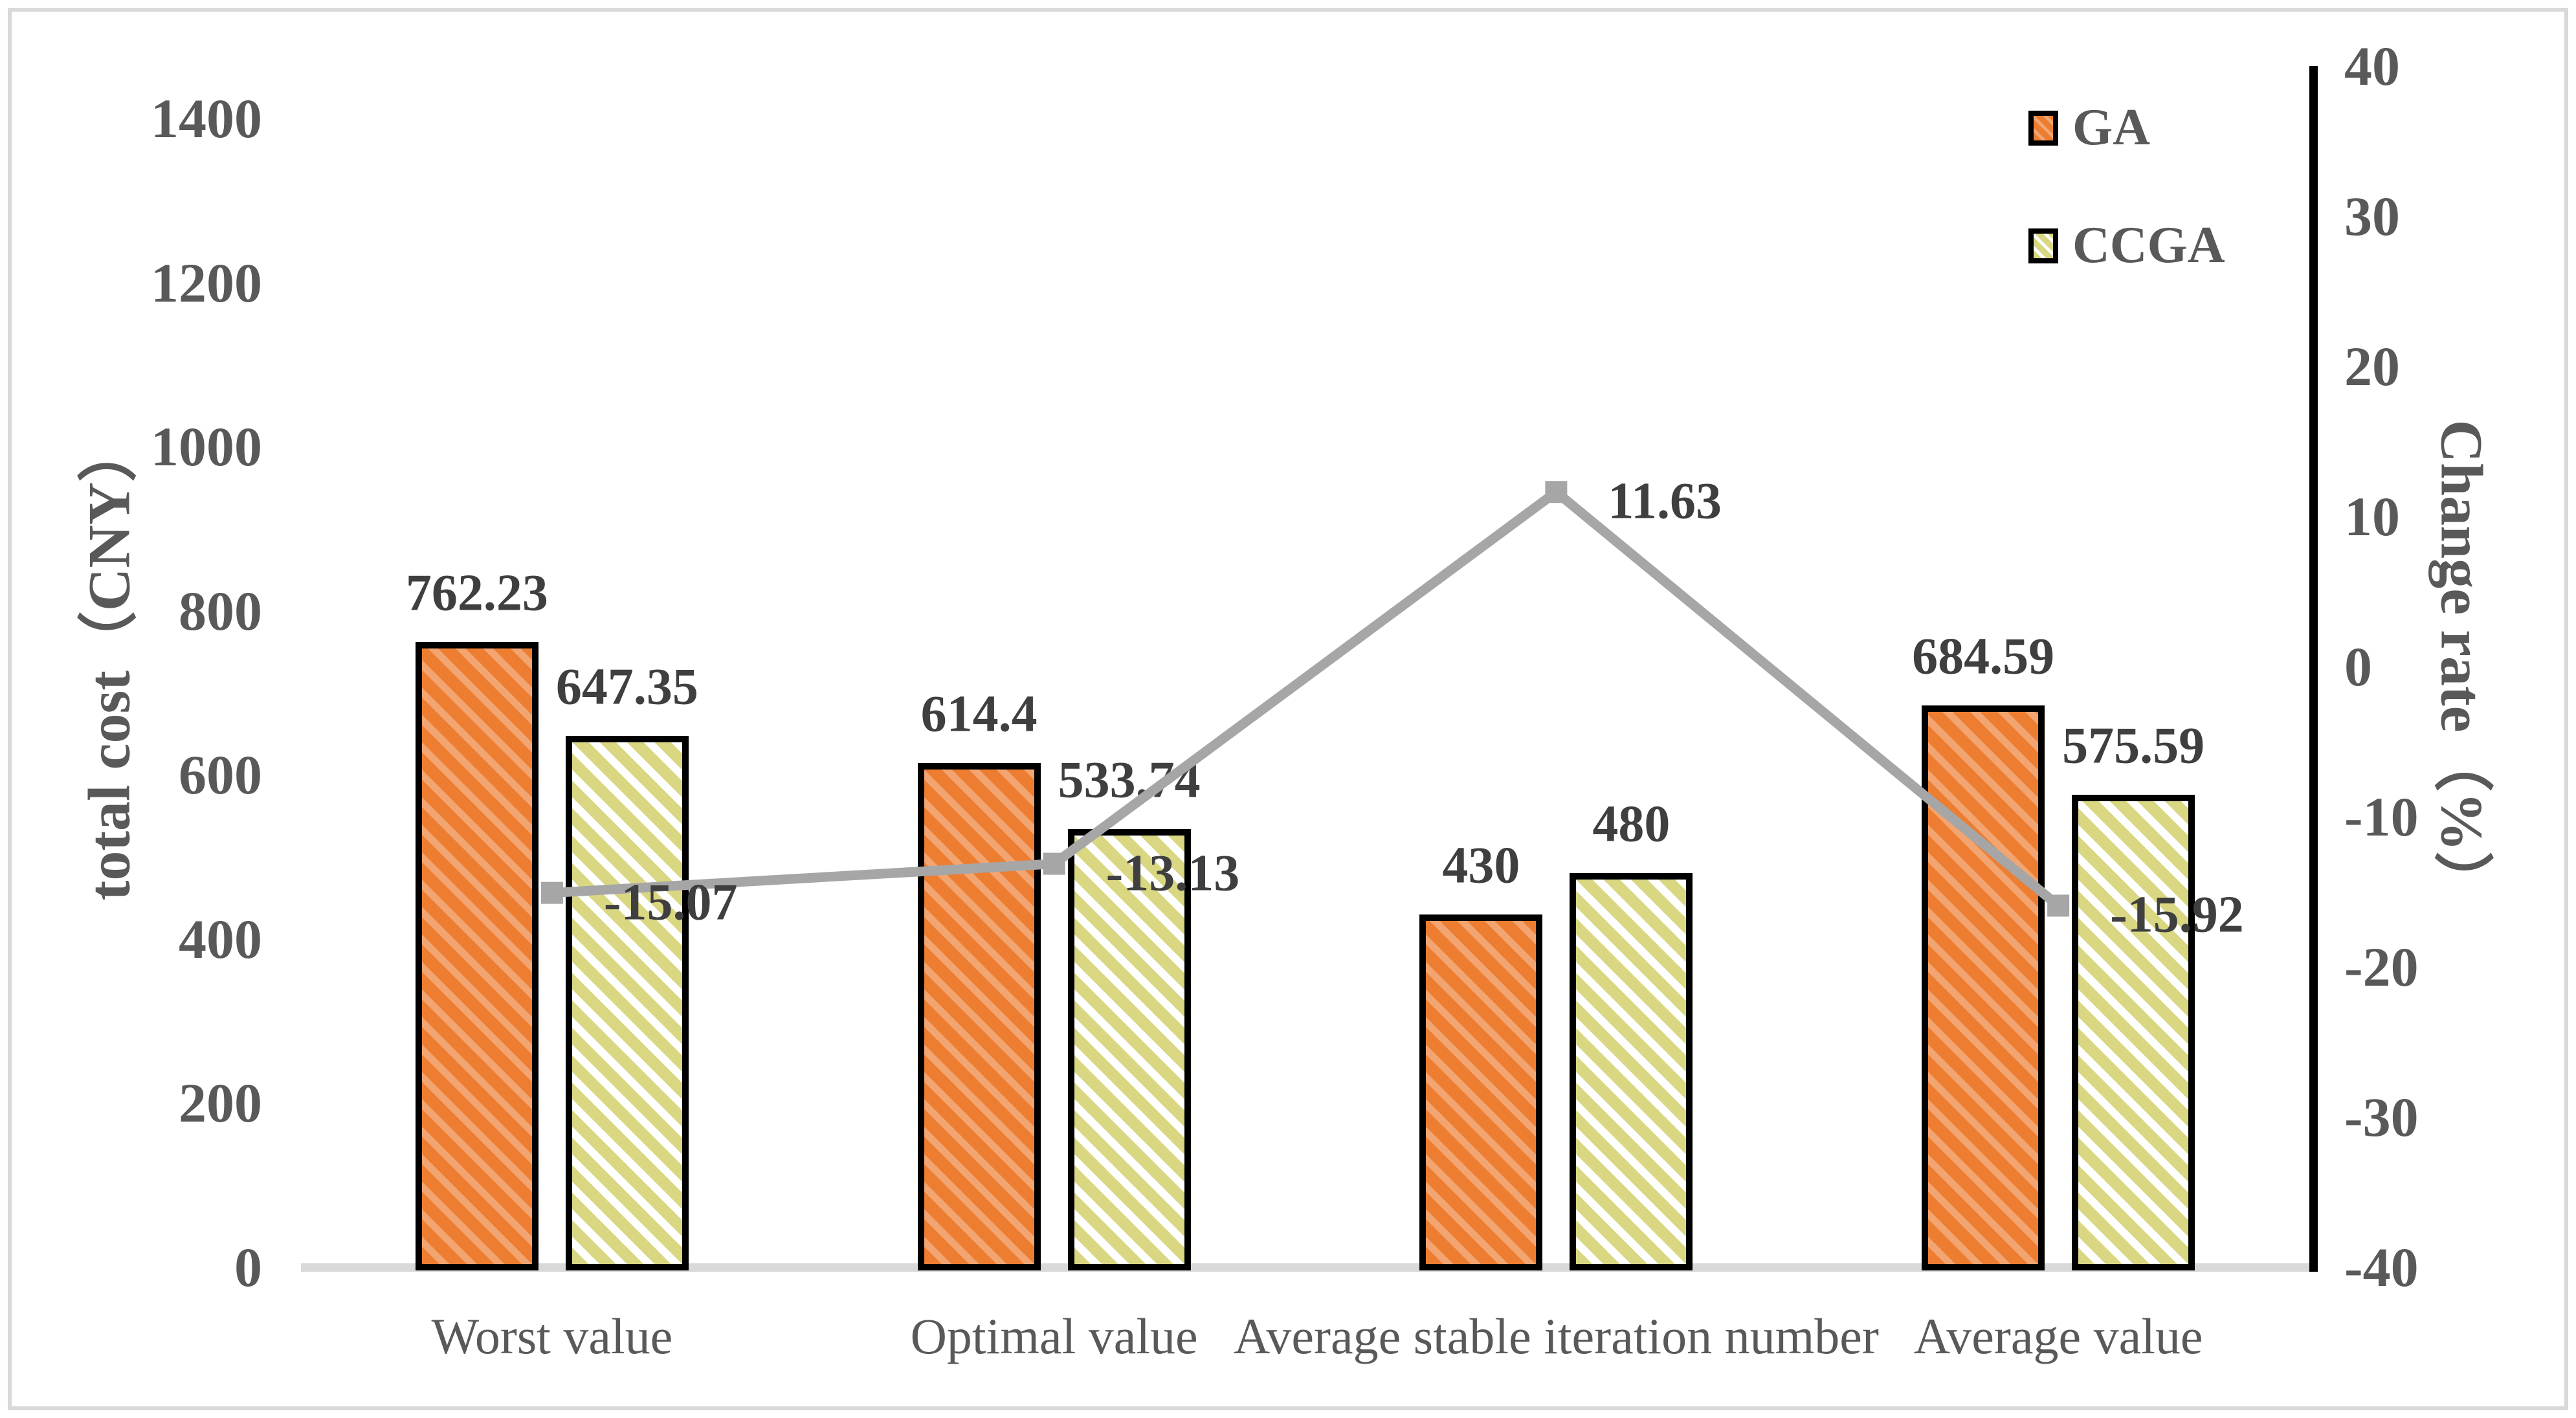 This screenshot has height=1418, width=2576. What do you see at coordinates (476, 593) in the screenshot?
I see `bar-value-label-ga-worst-value: 762.23` at bounding box center [476, 593].